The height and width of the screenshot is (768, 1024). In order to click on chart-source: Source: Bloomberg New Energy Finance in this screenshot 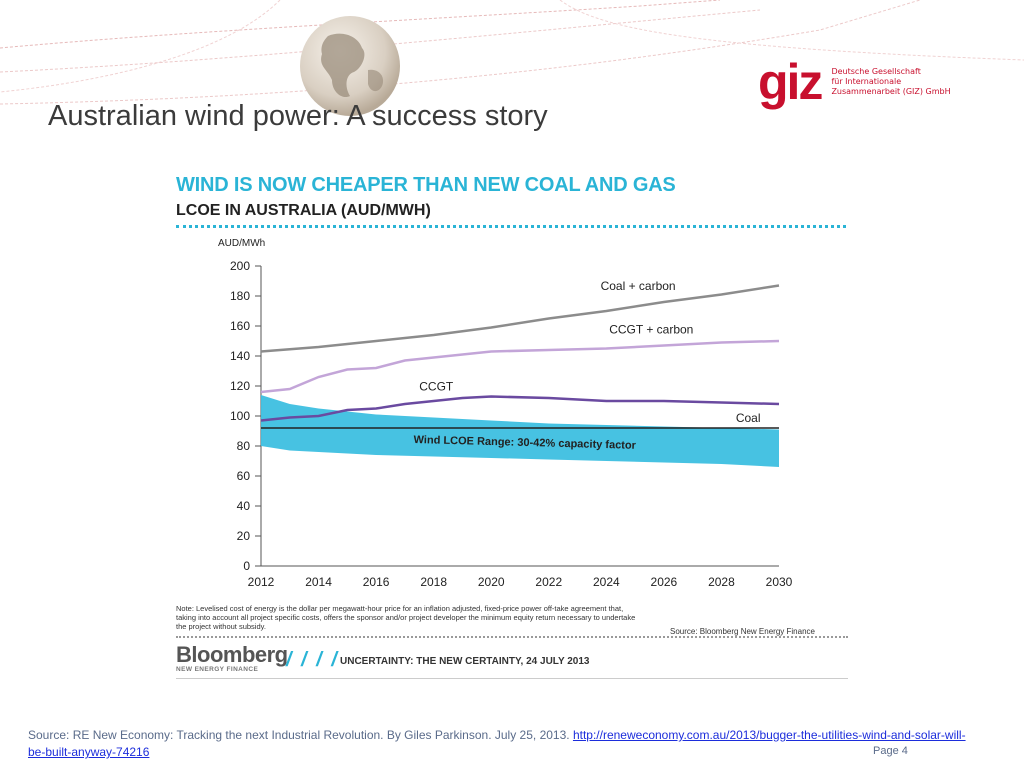, I will do `click(742, 631)`.